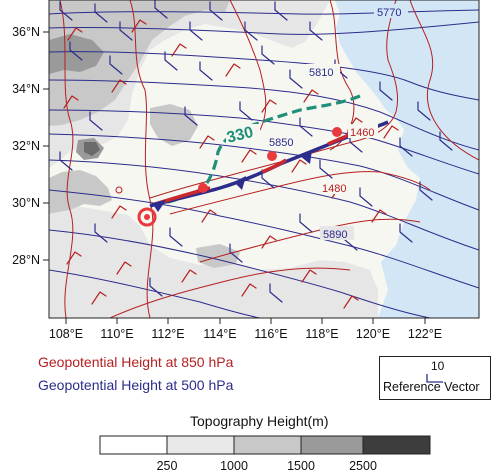 The width and height of the screenshot is (500, 473). I want to click on low-pressure-symbol, so click(147, 217).